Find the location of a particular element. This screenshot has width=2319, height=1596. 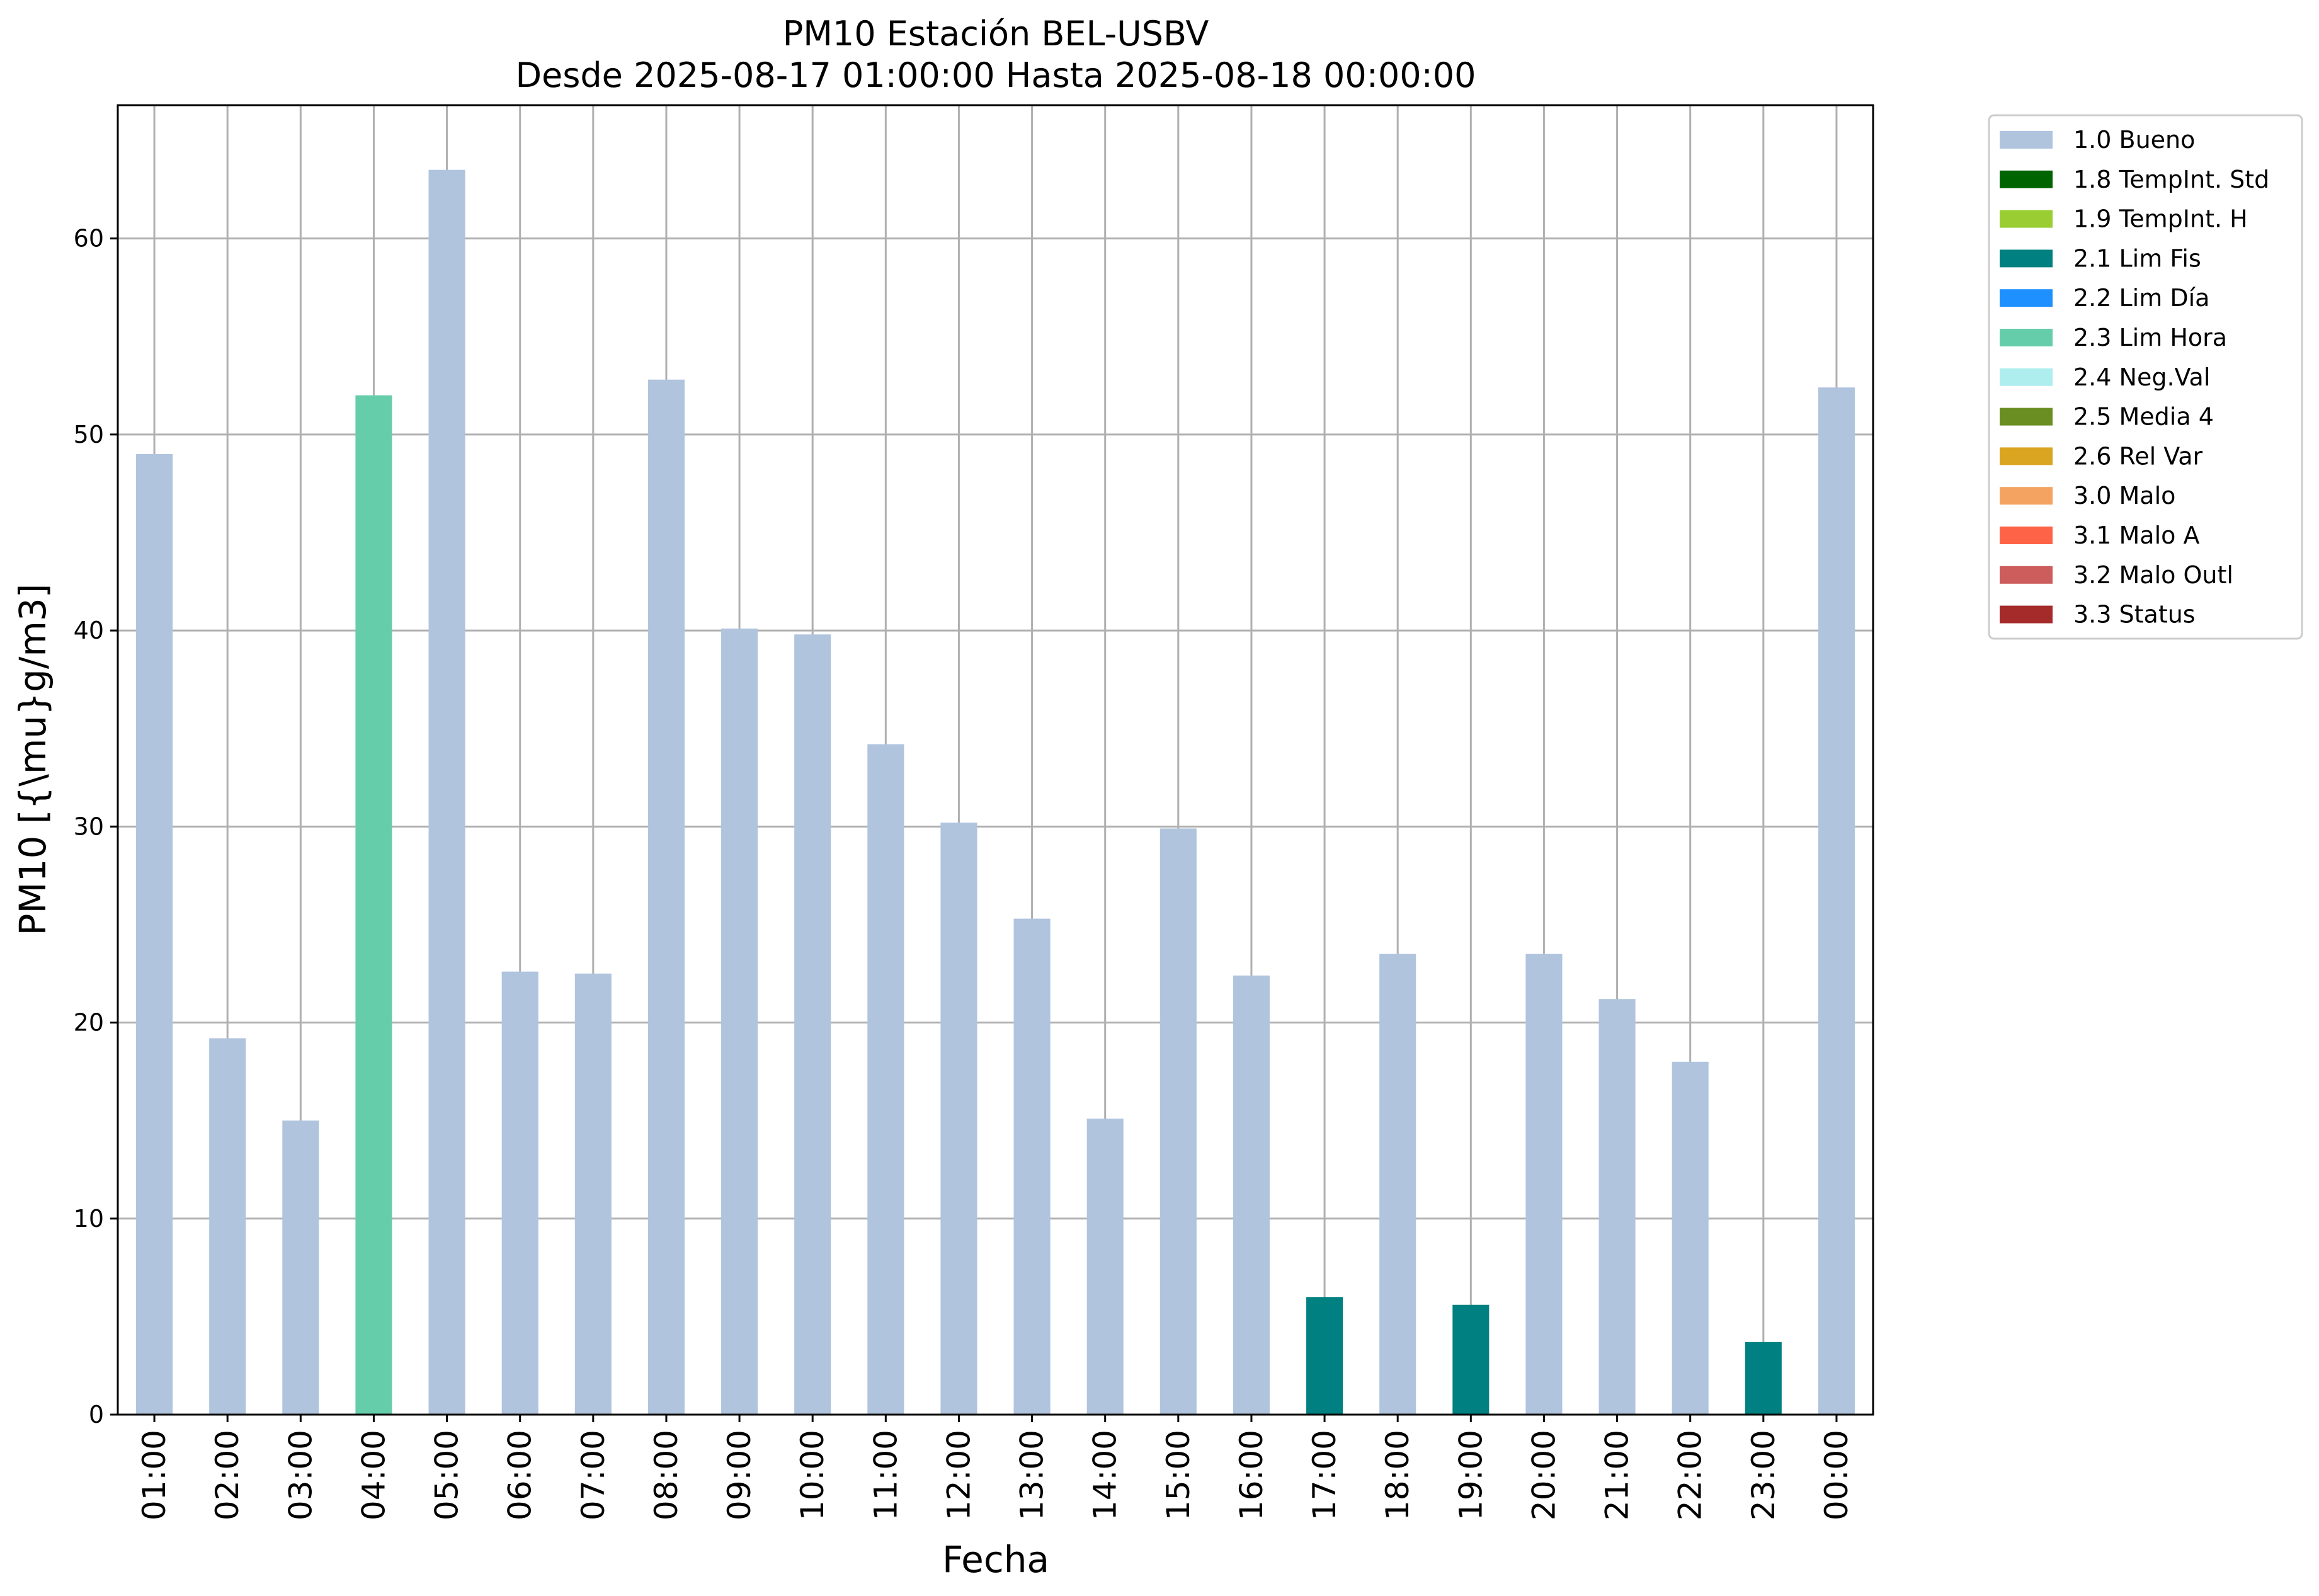

x-tick-label: 13:00 is located at coordinates (1032, 1475).